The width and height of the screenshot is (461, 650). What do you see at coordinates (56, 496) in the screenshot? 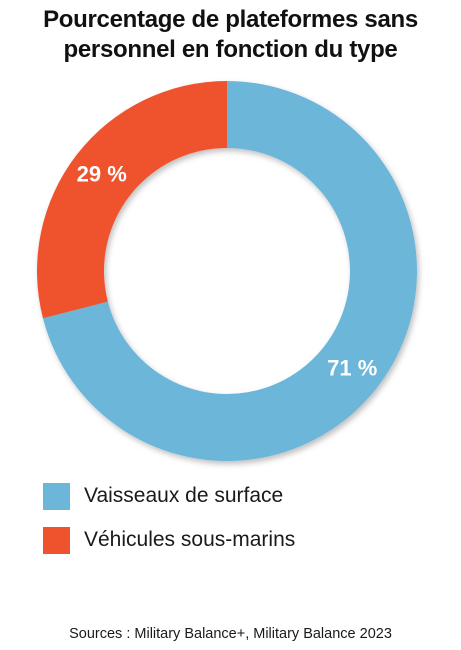
I see `legend-swatch-surface` at bounding box center [56, 496].